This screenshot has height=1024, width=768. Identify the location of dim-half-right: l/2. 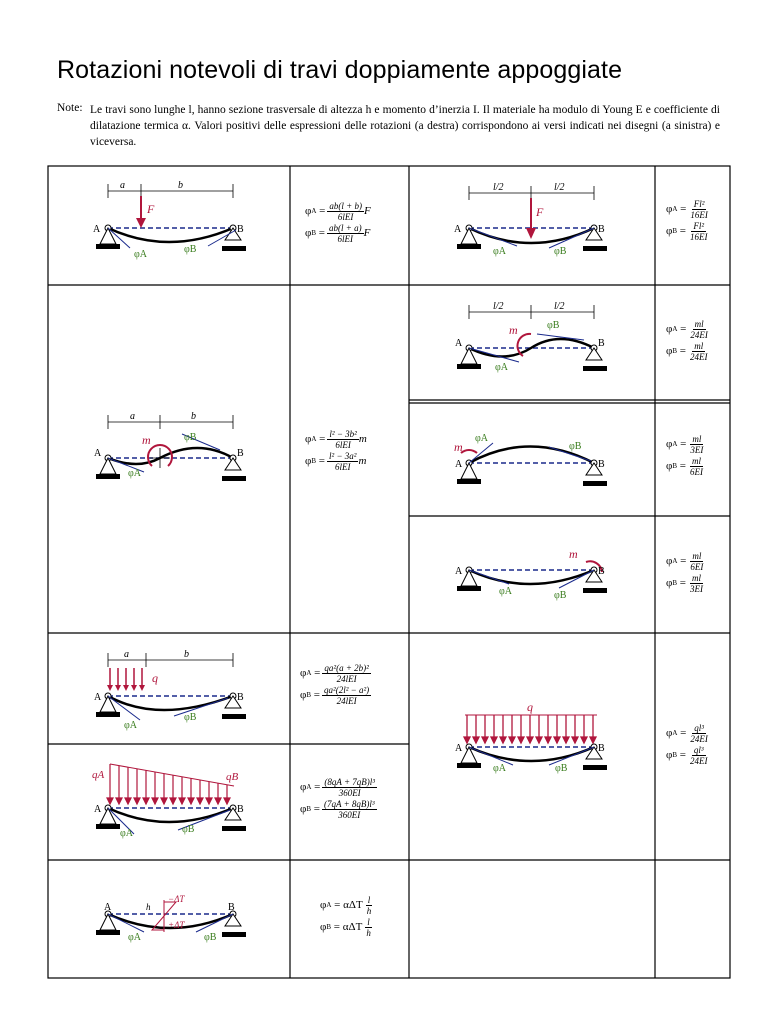
(559, 187).